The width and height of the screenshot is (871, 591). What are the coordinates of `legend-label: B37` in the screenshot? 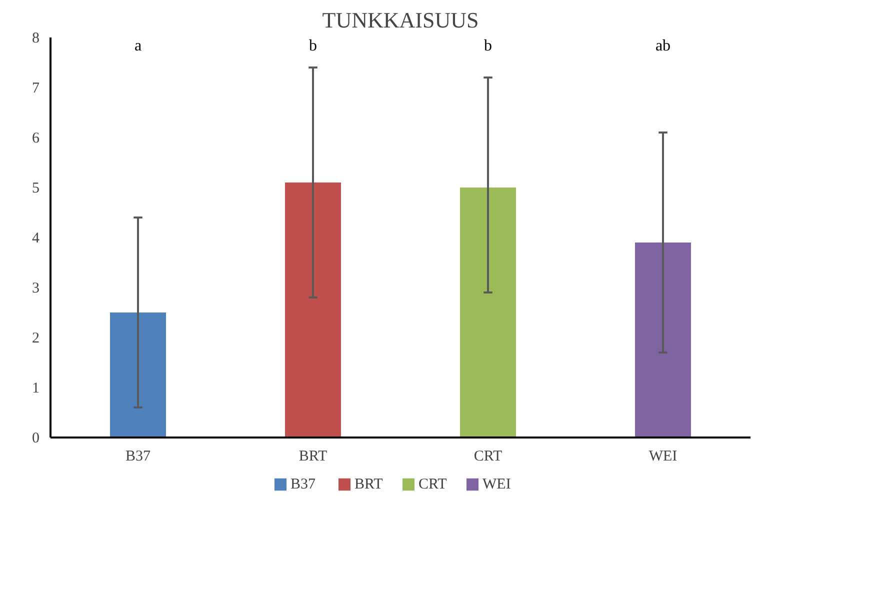 It's located at (303, 484).